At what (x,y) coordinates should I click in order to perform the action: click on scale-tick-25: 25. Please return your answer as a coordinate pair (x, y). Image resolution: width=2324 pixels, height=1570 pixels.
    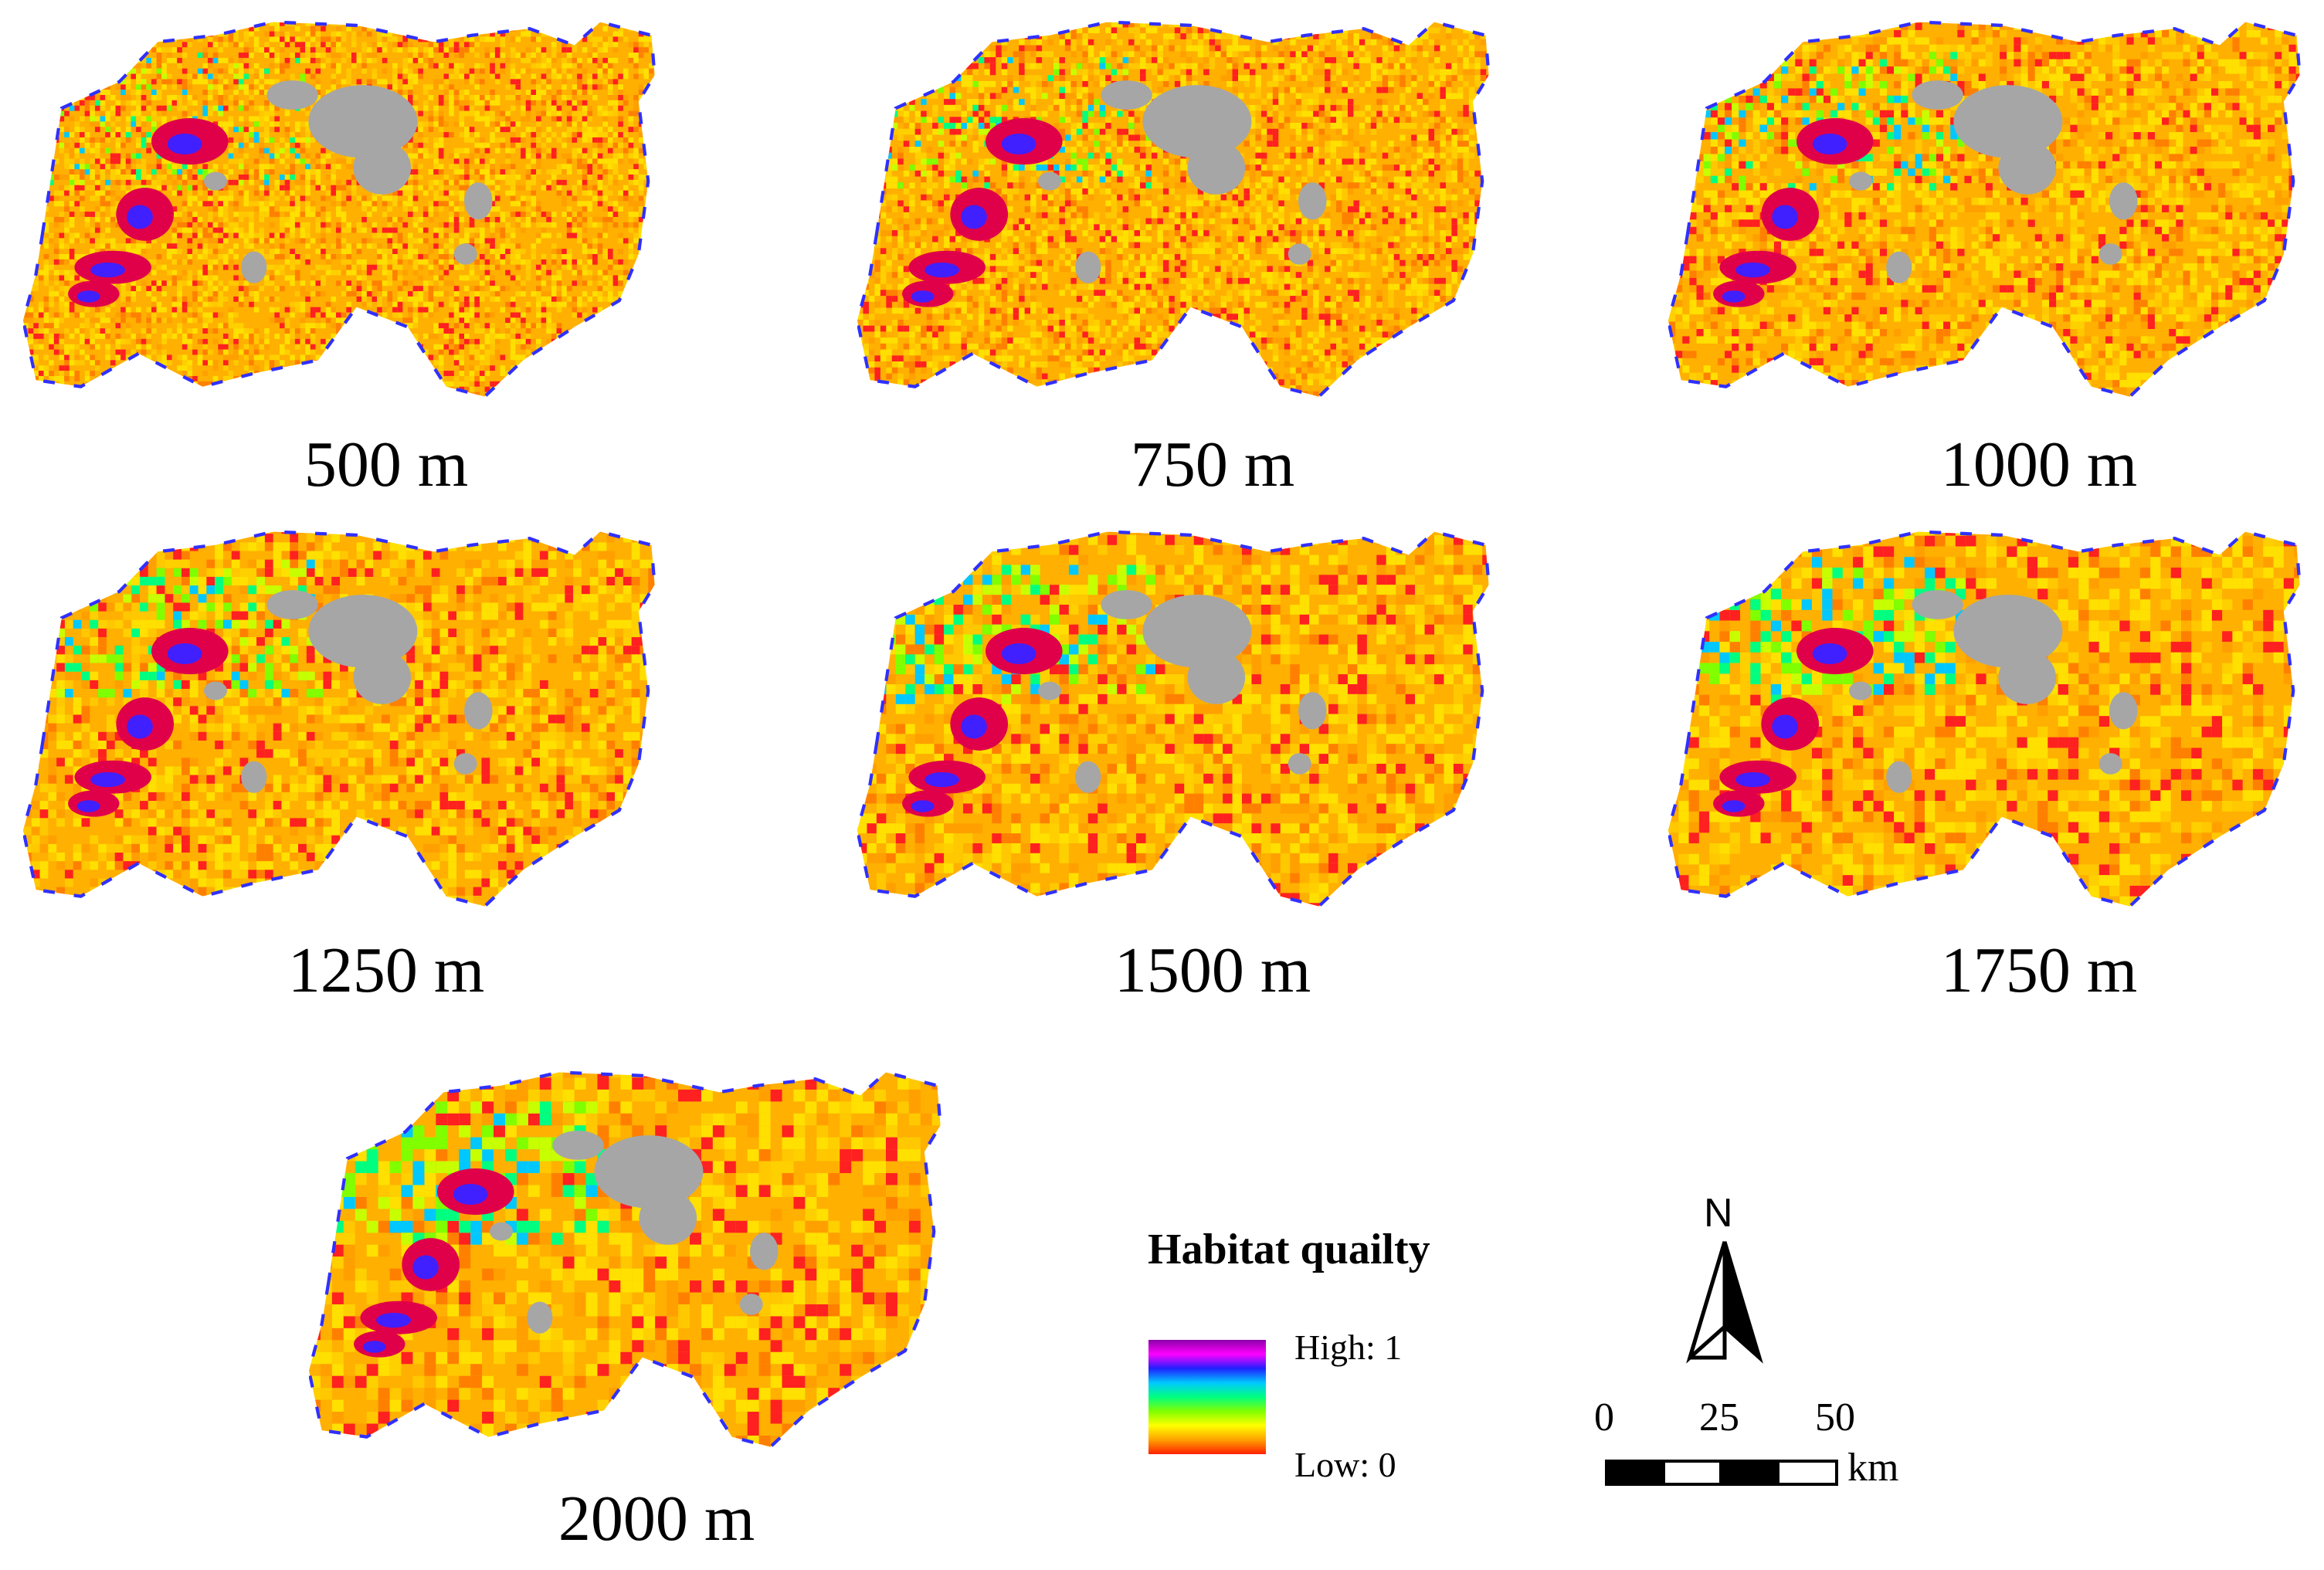
    Looking at the image, I should click on (1719, 1417).